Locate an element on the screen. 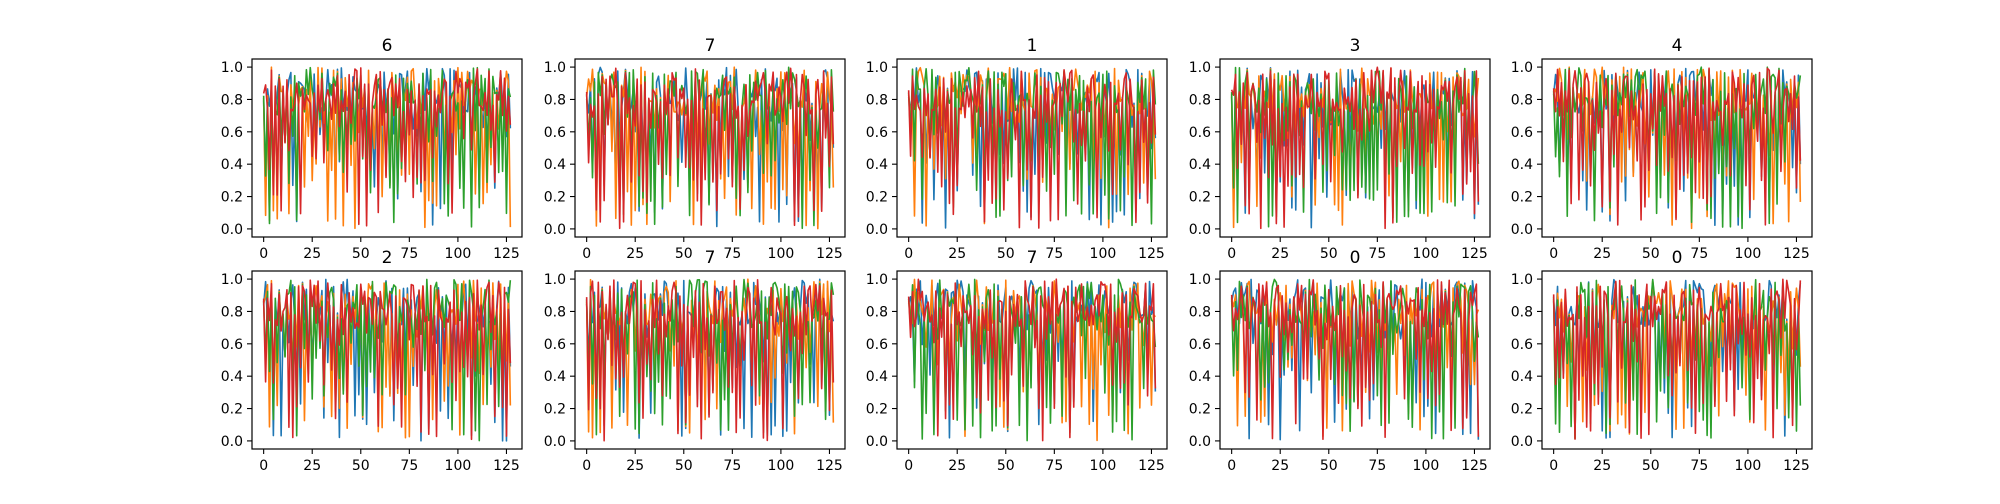 Image resolution: width=2000 pixels, height=504 pixels. subplot-title: 7 is located at coordinates (1032, 258).